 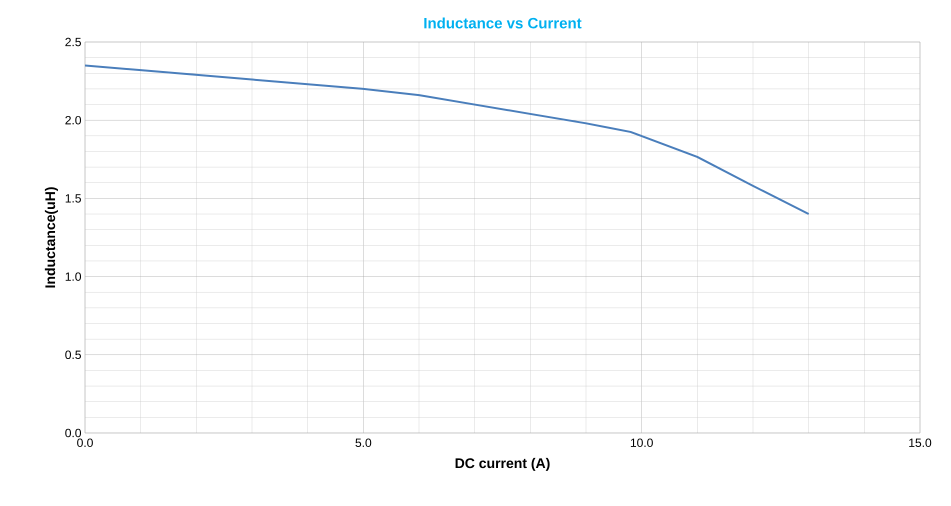 I want to click on y-axis-title: Inductance(uH), so click(x=51, y=237).